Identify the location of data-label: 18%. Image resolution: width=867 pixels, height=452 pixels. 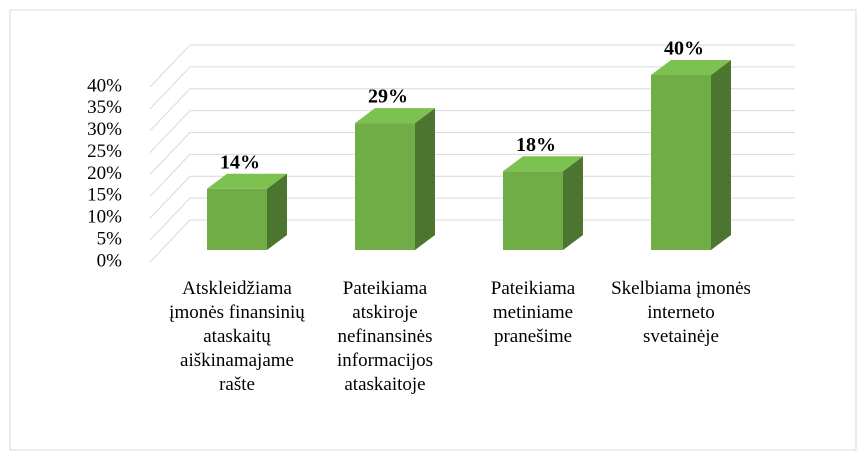
(536, 145).